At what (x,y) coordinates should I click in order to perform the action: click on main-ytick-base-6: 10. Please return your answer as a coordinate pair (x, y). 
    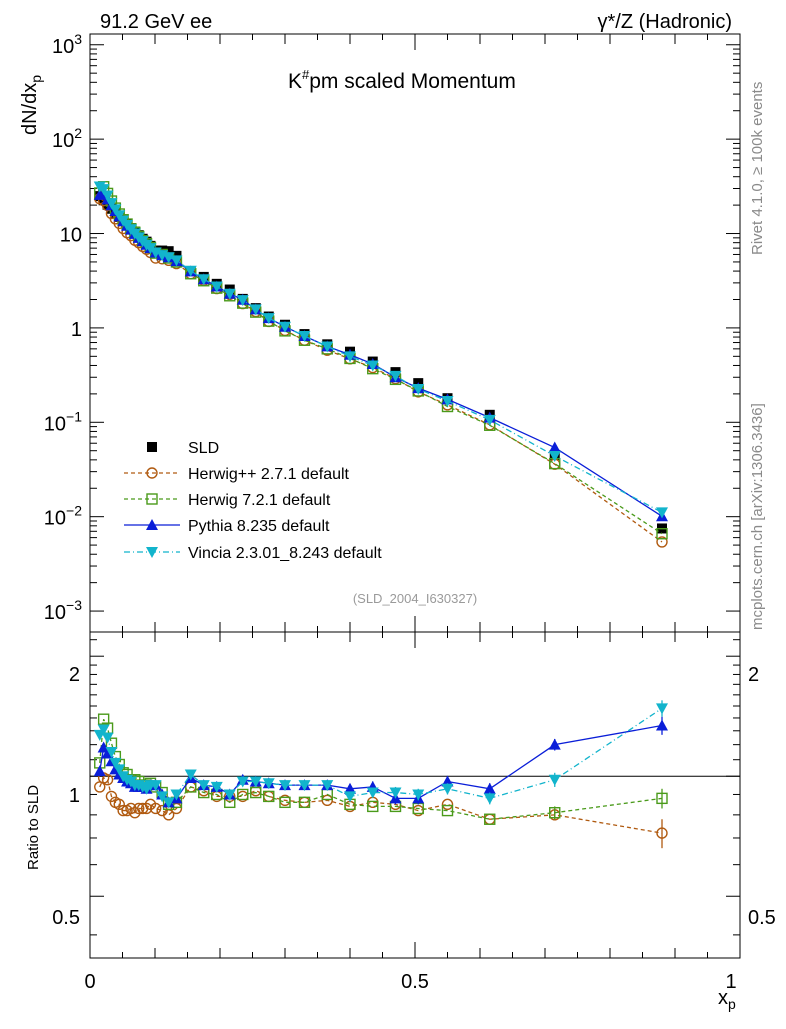
    Looking at the image, I should click on (63, 47).